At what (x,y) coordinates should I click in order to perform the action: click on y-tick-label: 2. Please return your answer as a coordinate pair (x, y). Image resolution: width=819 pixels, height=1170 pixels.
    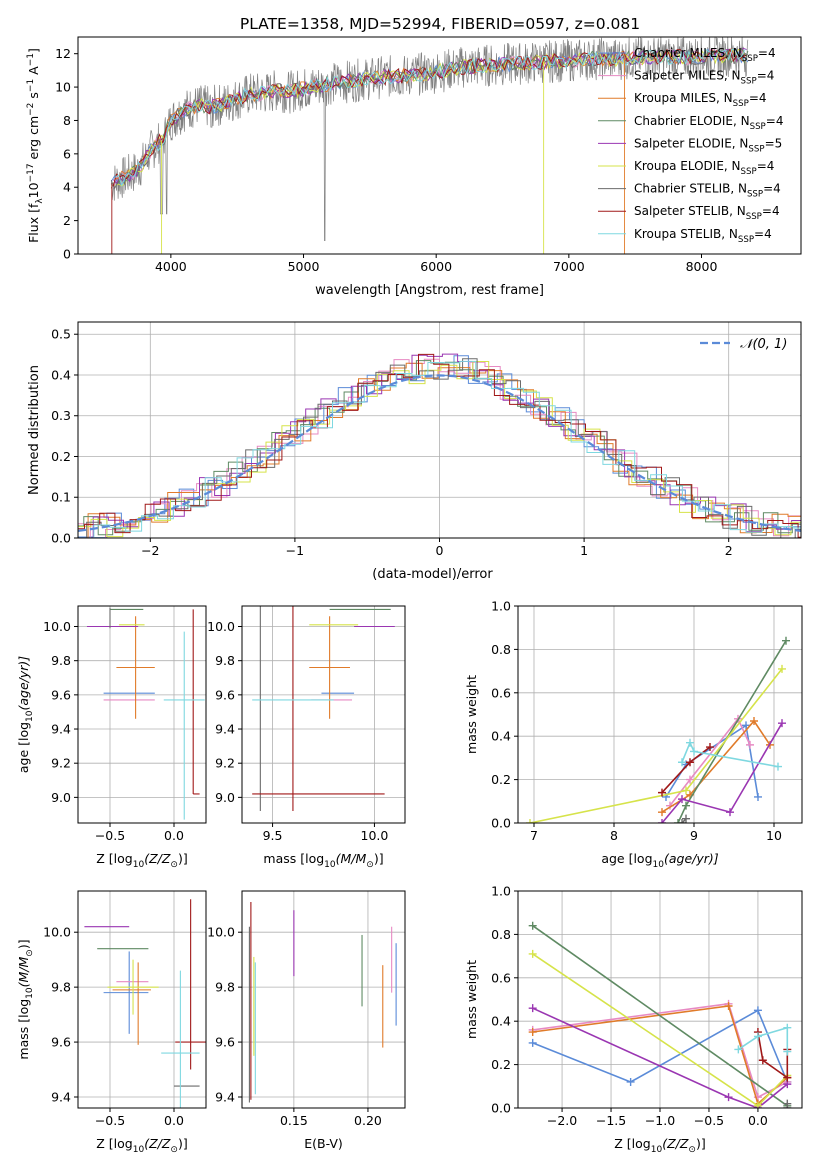
    Looking at the image, I should click on (67, 220).